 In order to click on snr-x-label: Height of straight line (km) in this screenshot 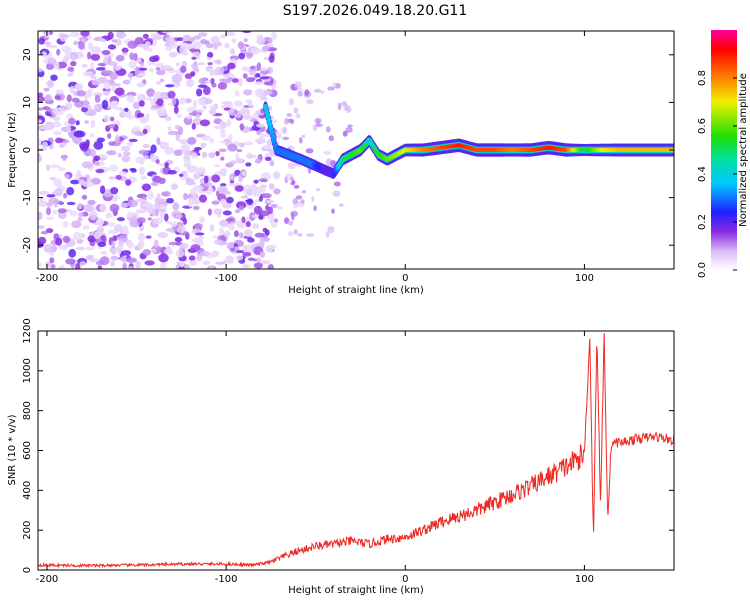, I will do `click(356, 590)`.